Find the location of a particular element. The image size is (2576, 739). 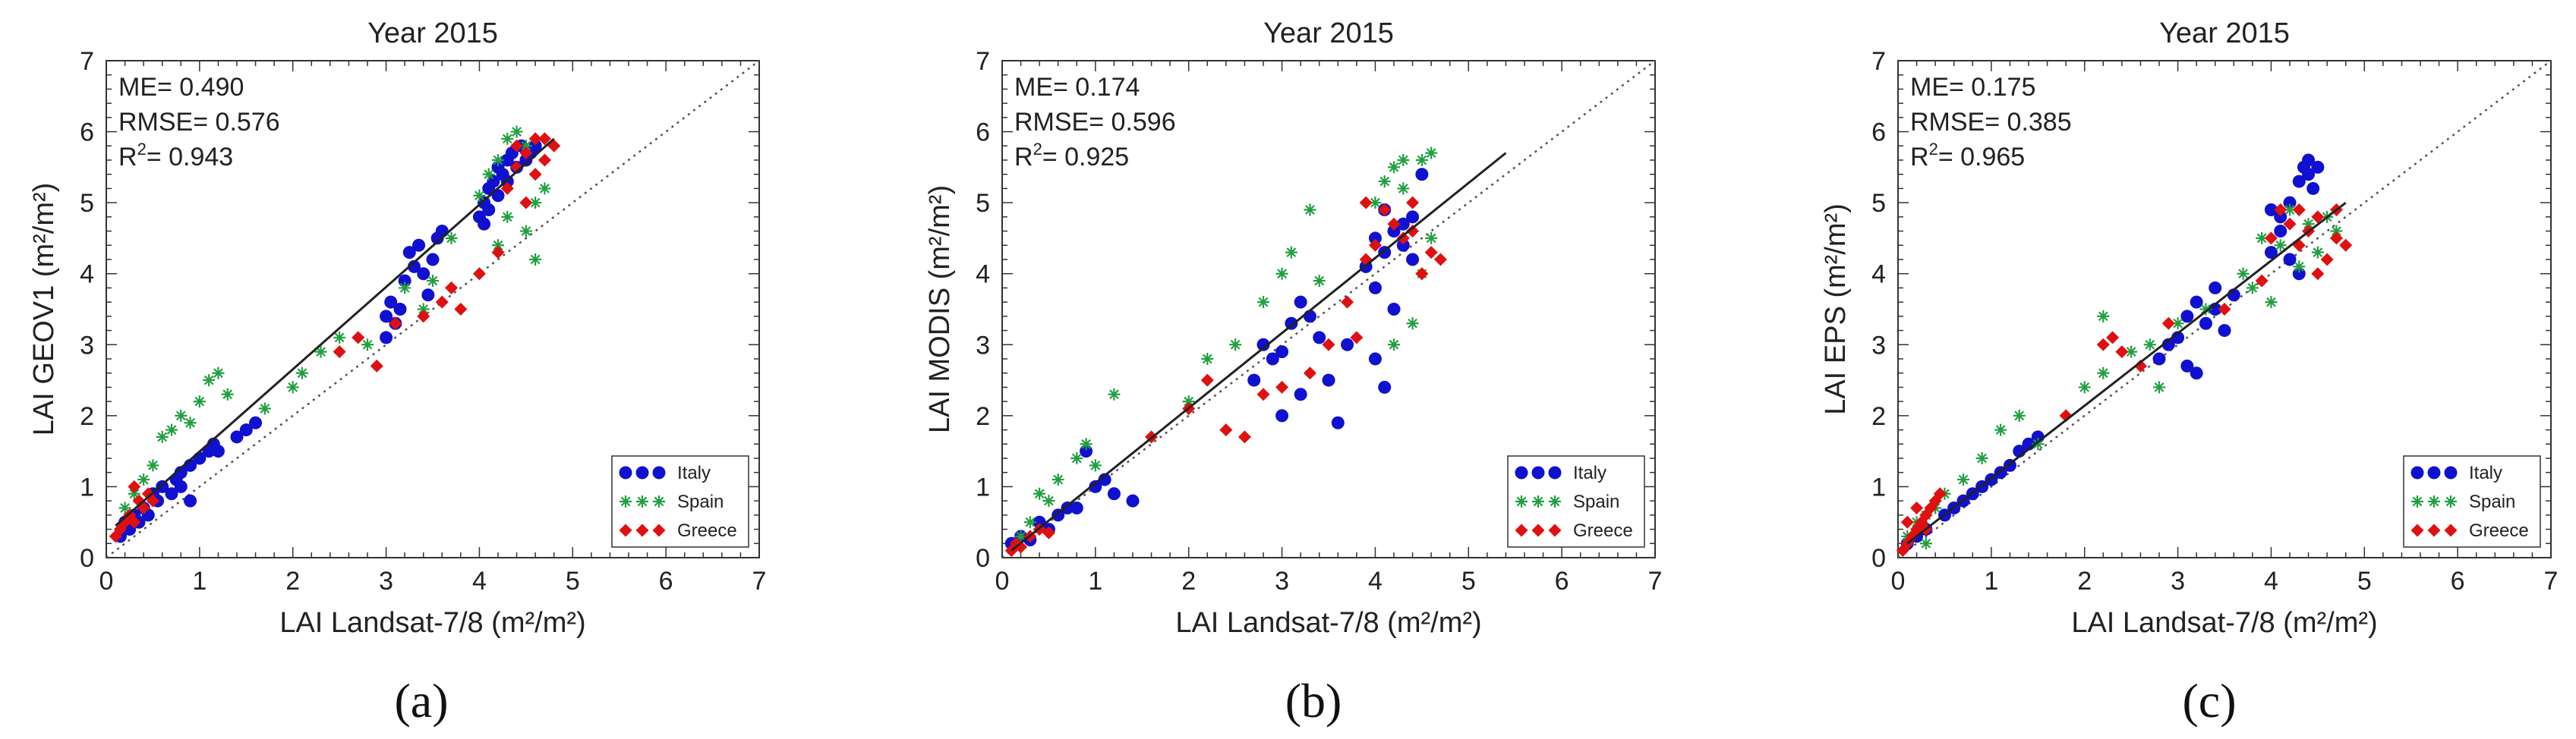

stat-r2: R2= 0.925 is located at coordinates (1071, 155).